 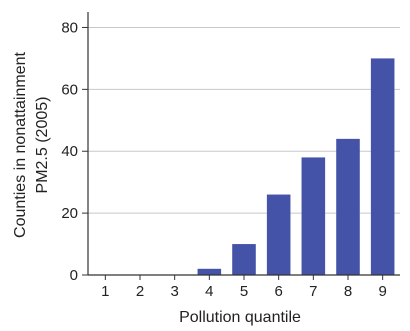 I want to click on x-tick-label: 8, so click(x=348, y=291).